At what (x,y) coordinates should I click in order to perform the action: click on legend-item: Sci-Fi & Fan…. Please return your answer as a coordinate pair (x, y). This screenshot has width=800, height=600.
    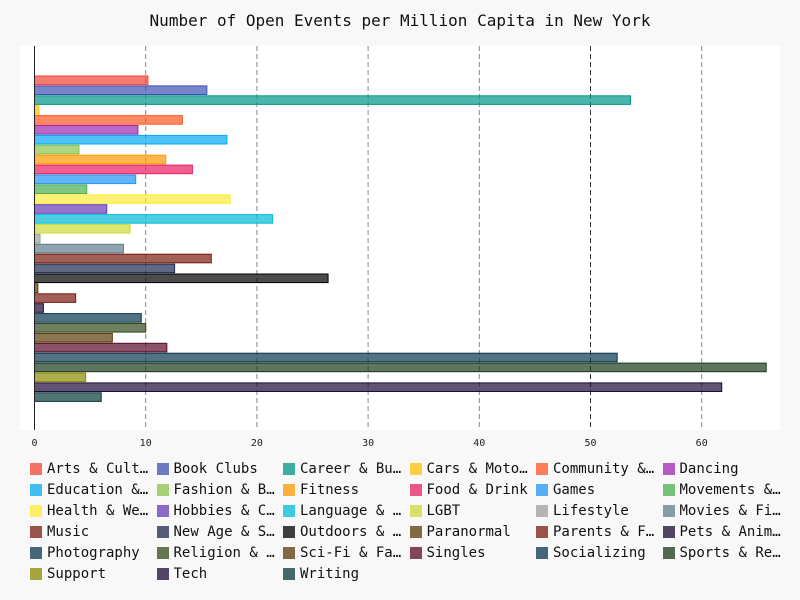
    Looking at the image, I should click on (346, 552).